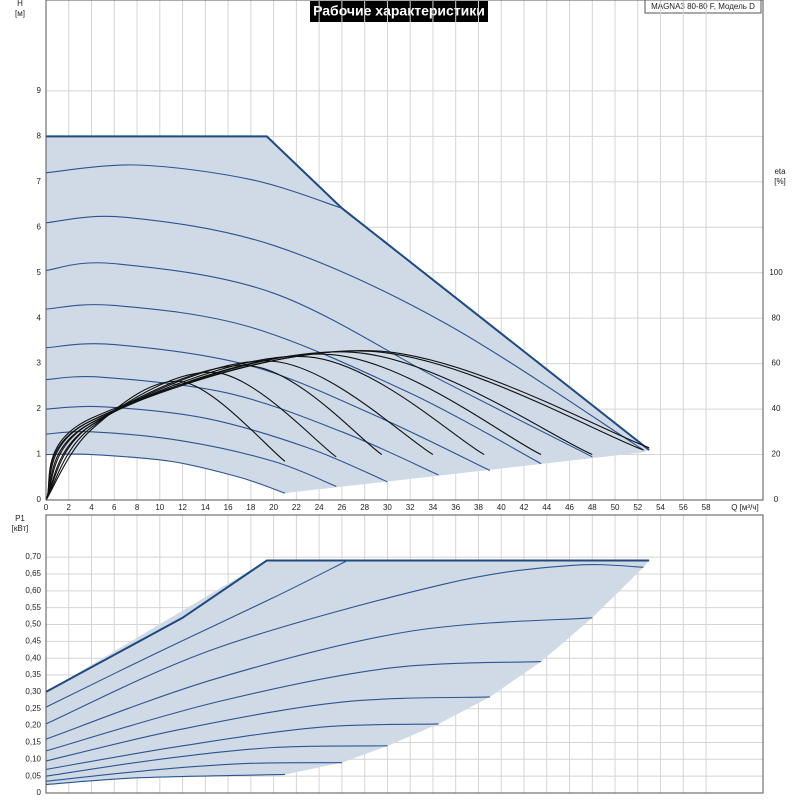 The height and width of the screenshot is (800, 800). I want to click on x-tick-label: 16, so click(228, 507).